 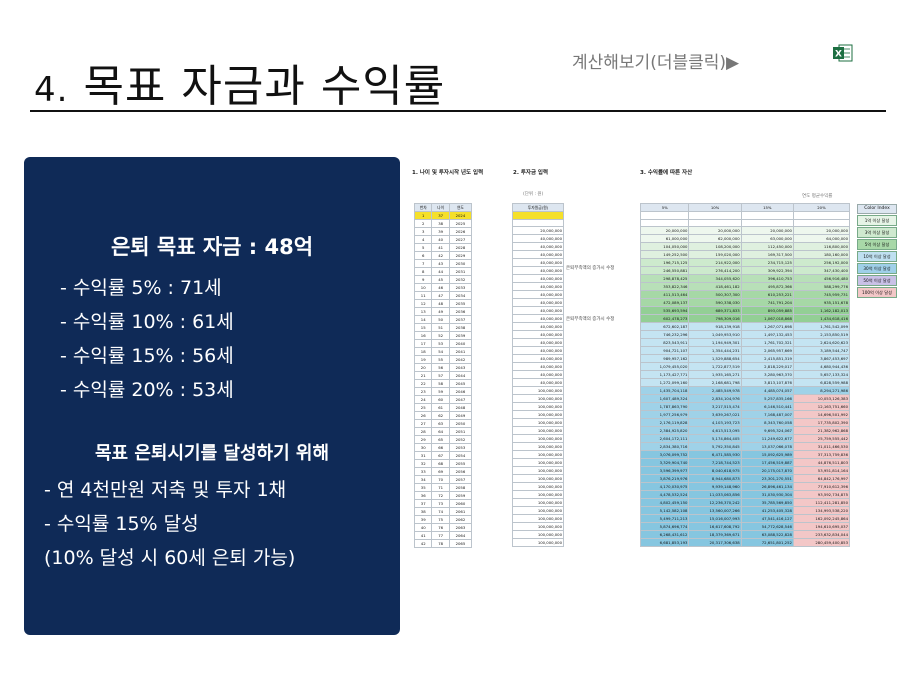 What do you see at coordinates (664, 519) in the screenshot?
I see `asset-cell: 5,499,711,213` at bounding box center [664, 519].